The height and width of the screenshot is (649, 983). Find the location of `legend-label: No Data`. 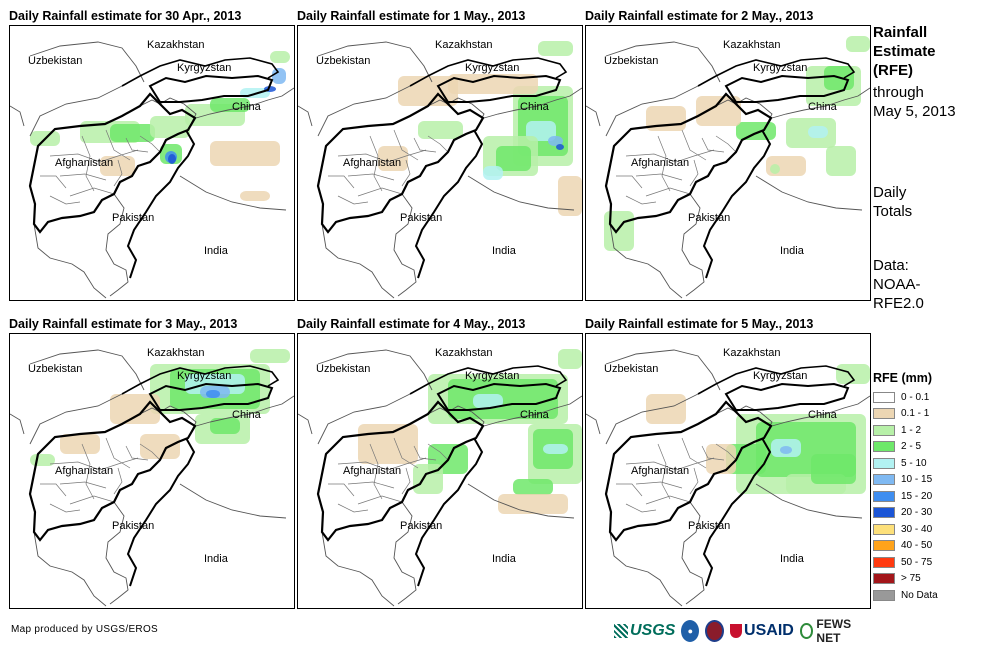

legend-label: No Data is located at coordinates (919, 595).